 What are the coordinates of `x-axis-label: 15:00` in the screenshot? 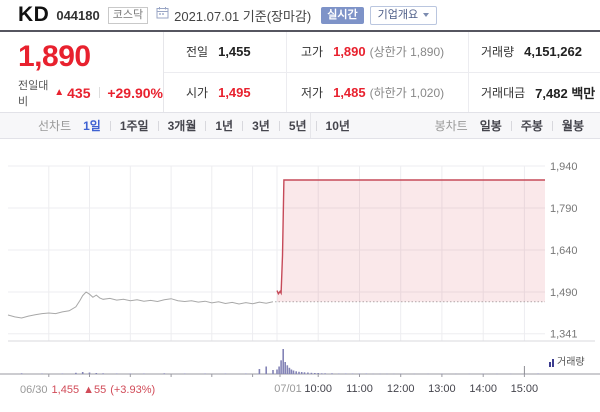 It's located at (525, 389).